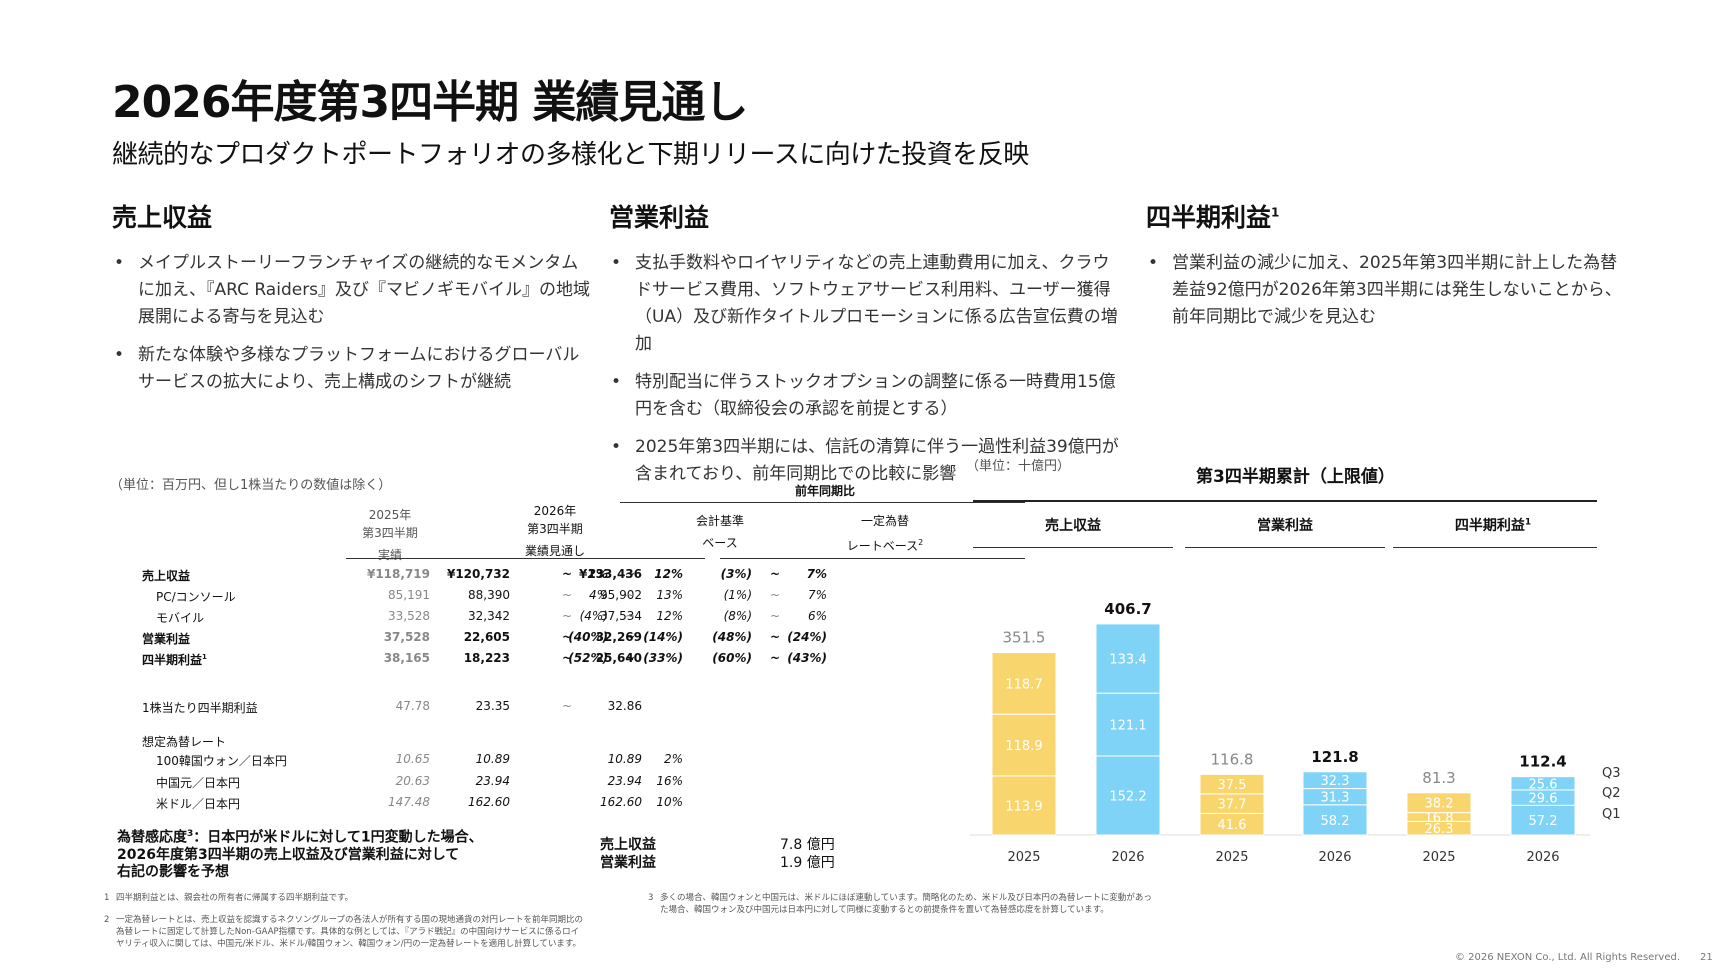 The width and height of the screenshot is (1734, 975). What do you see at coordinates (430, 102) in the screenshot?
I see `page-title: 2026年度第3四半期 業績見通し` at bounding box center [430, 102].